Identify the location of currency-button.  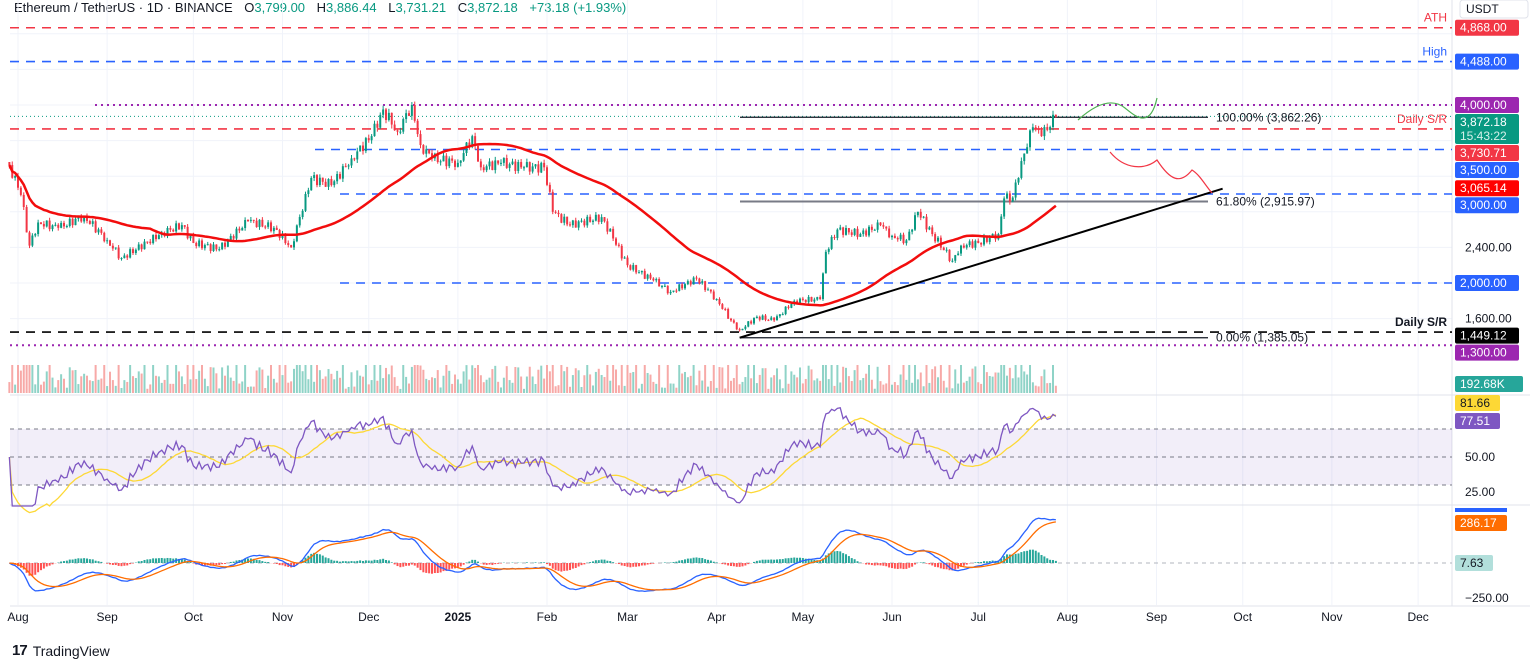
(1494, 9).